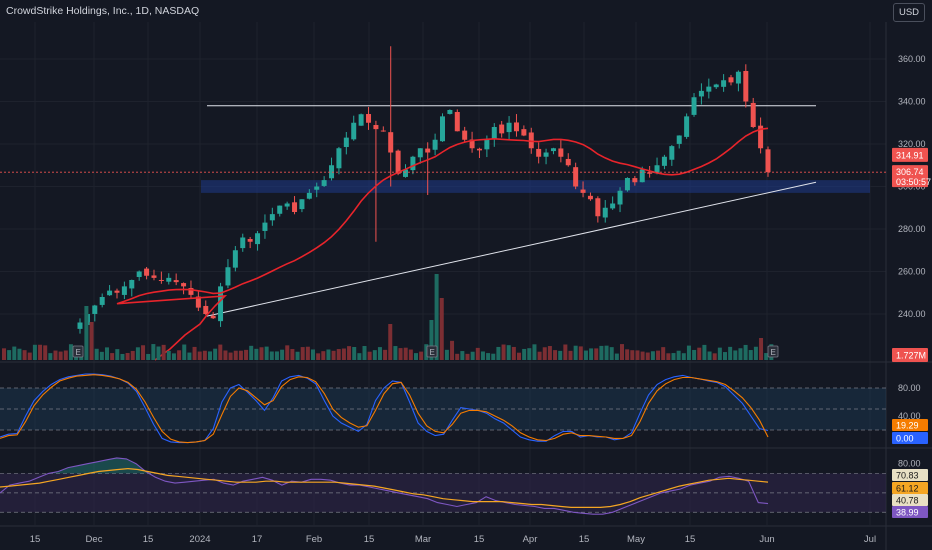  What do you see at coordinates (870, 539) in the screenshot?
I see `time-axis-label: Jul` at bounding box center [870, 539].